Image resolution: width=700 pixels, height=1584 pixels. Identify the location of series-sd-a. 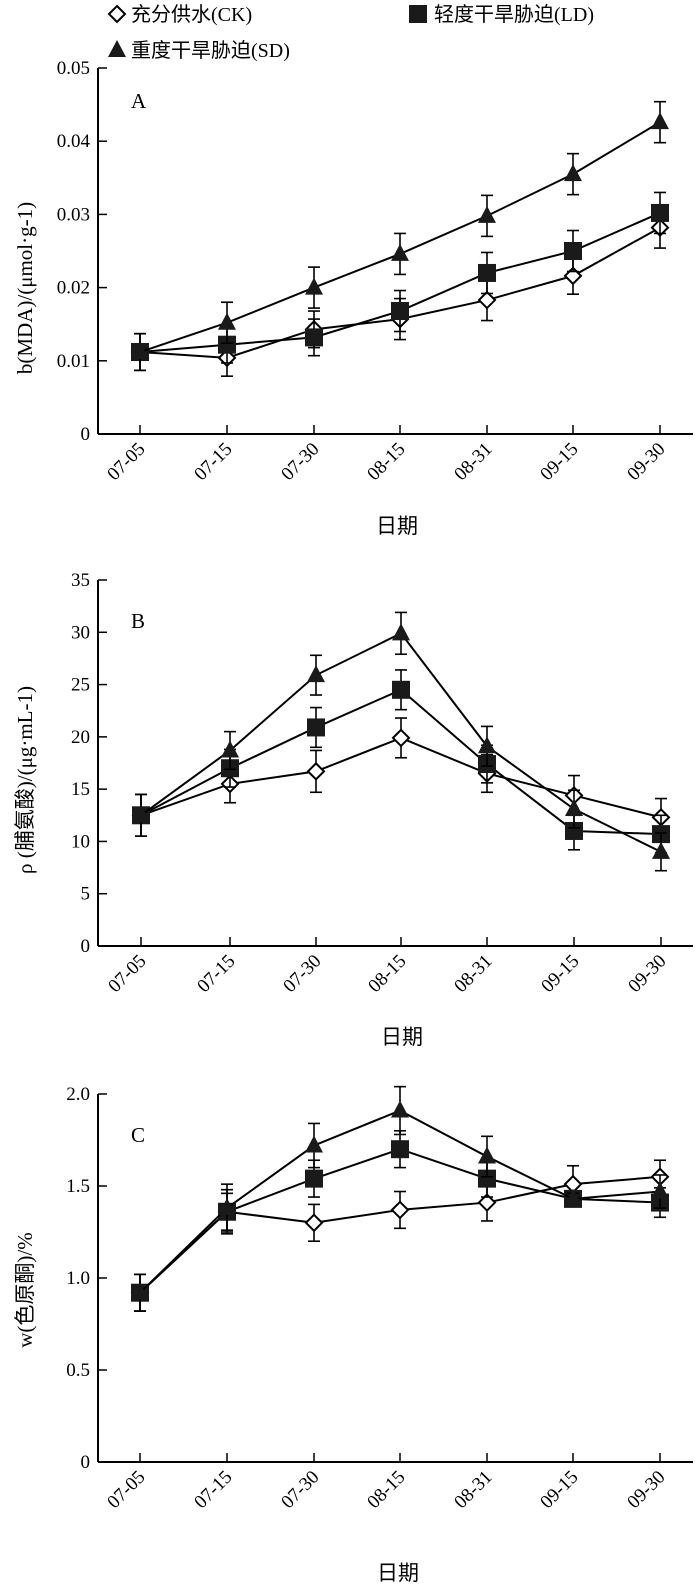
(400, 236).